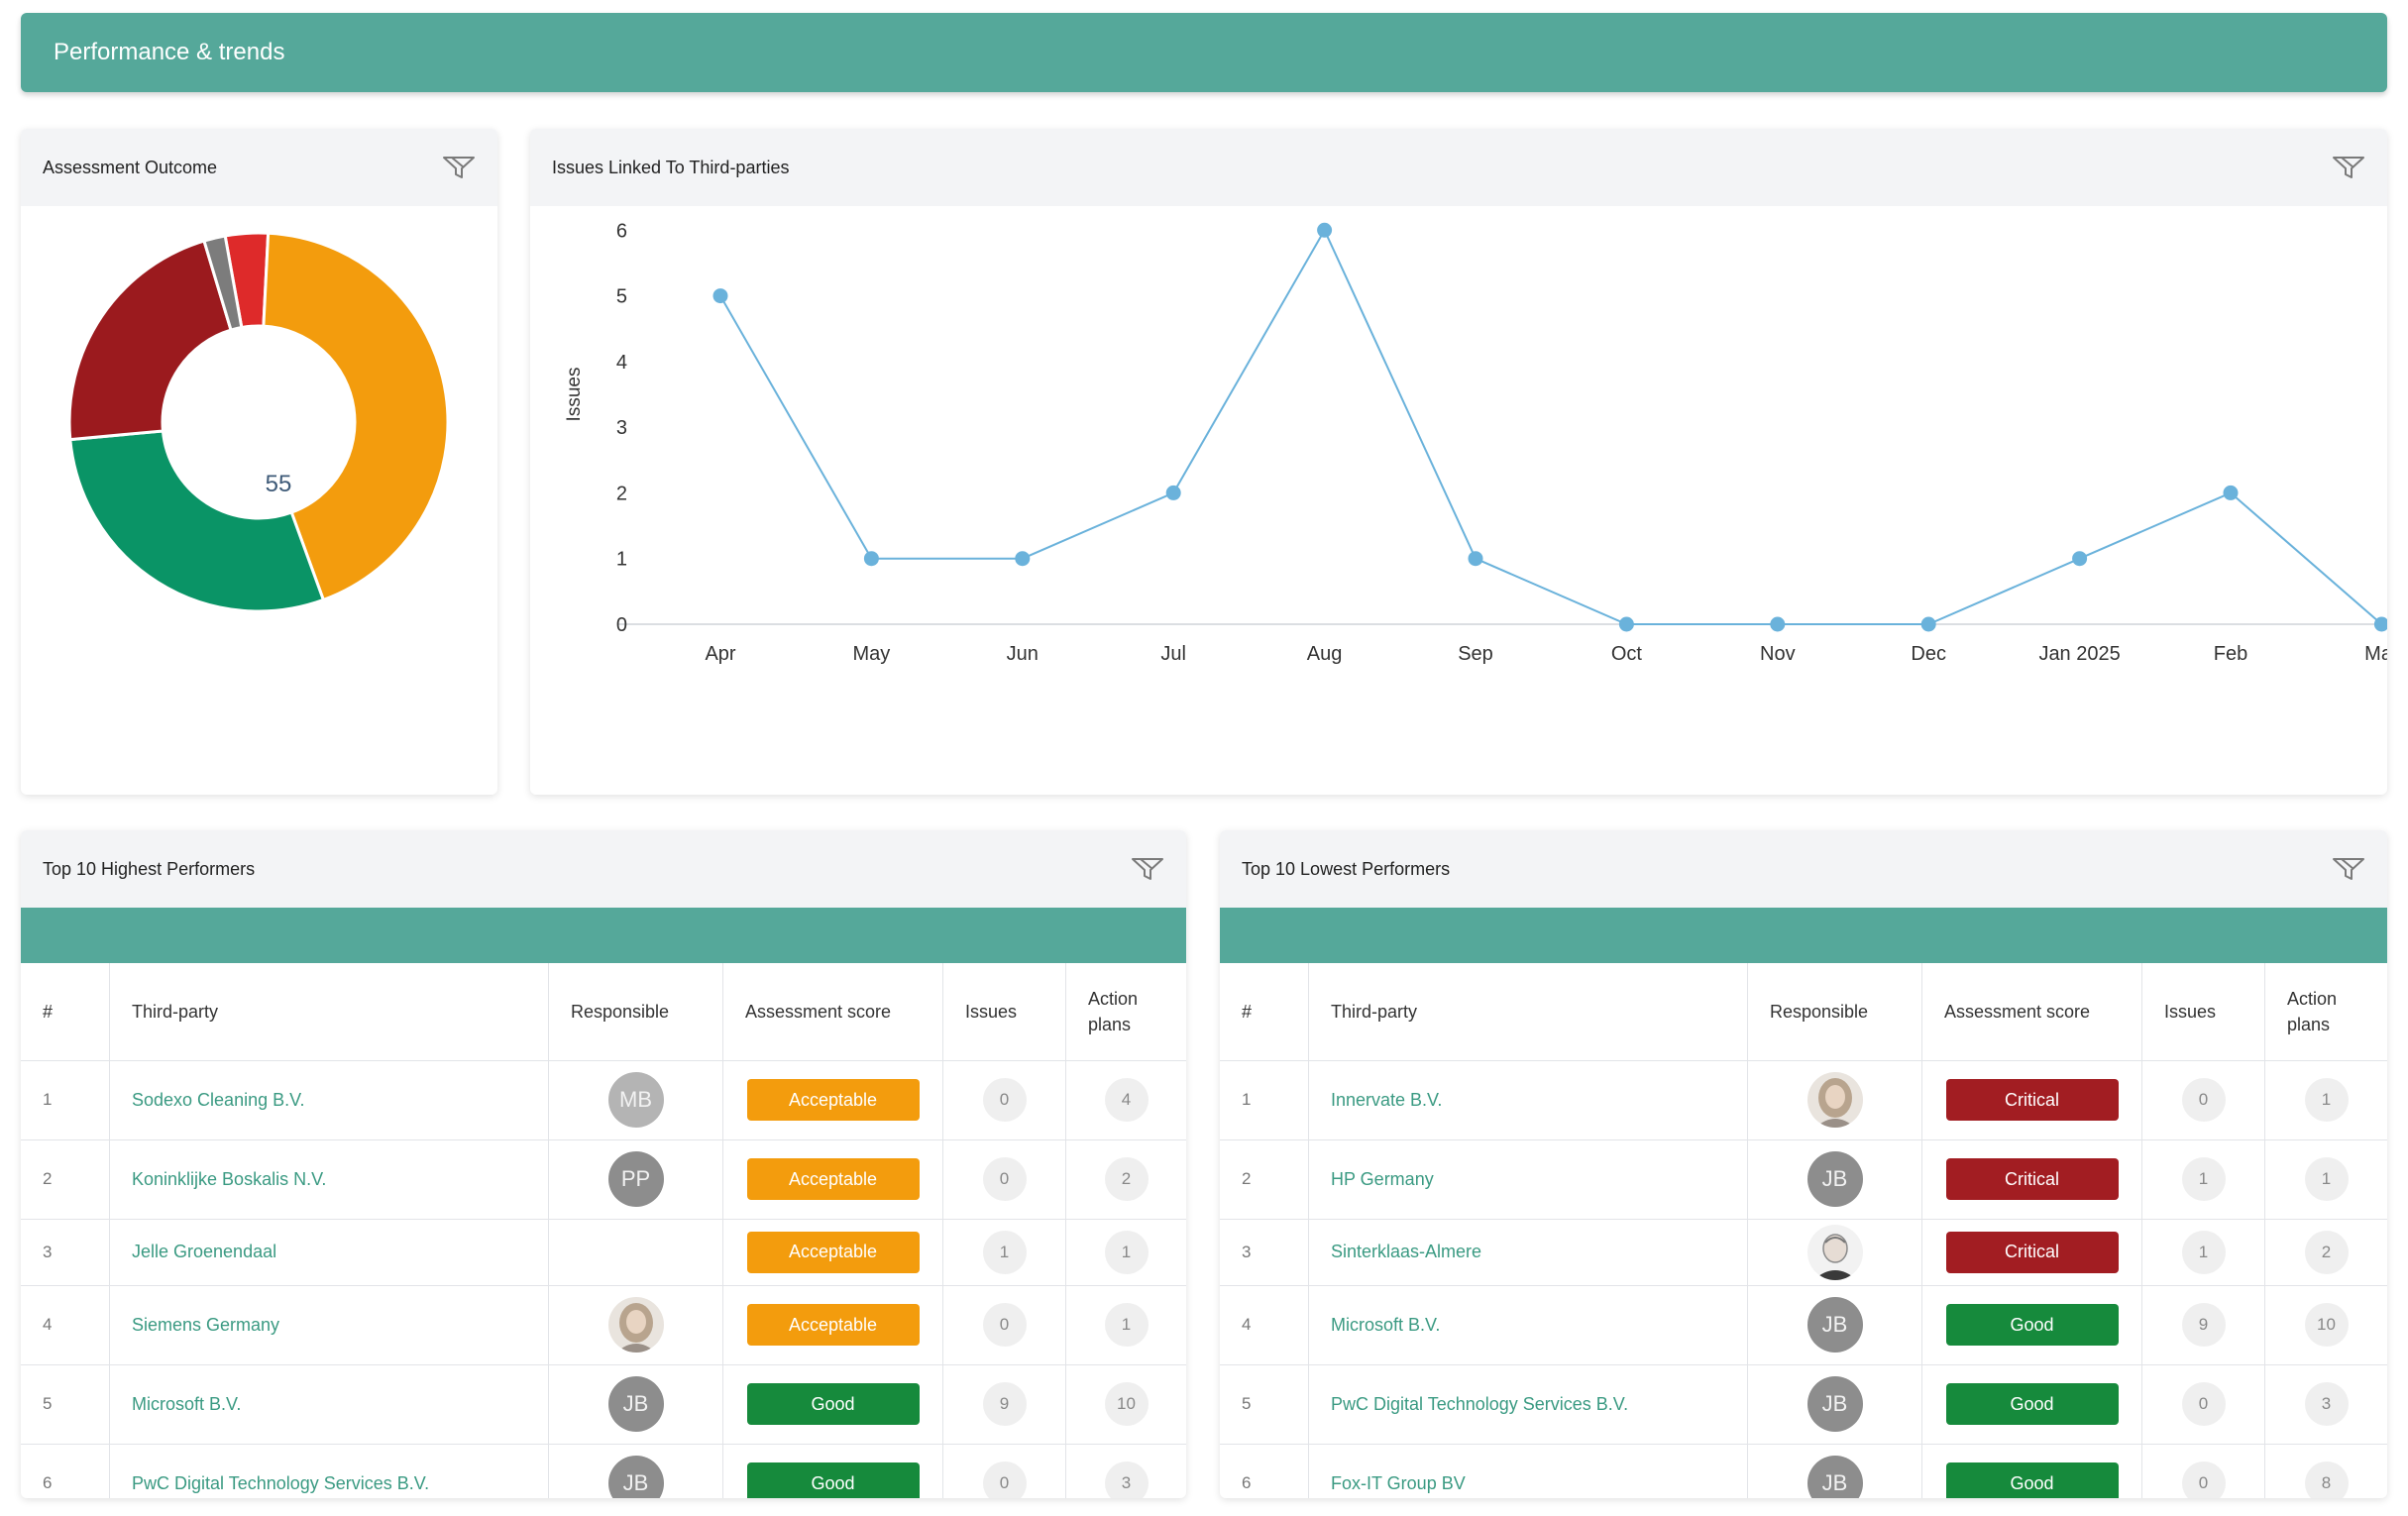 The image size is (2408, 1516). What do you see at coordinates (1803, 1179) in the screenshot?
I see `table-row: 2 HP Germany JB Critical 1 1` at bounding box center [1803, 1179].